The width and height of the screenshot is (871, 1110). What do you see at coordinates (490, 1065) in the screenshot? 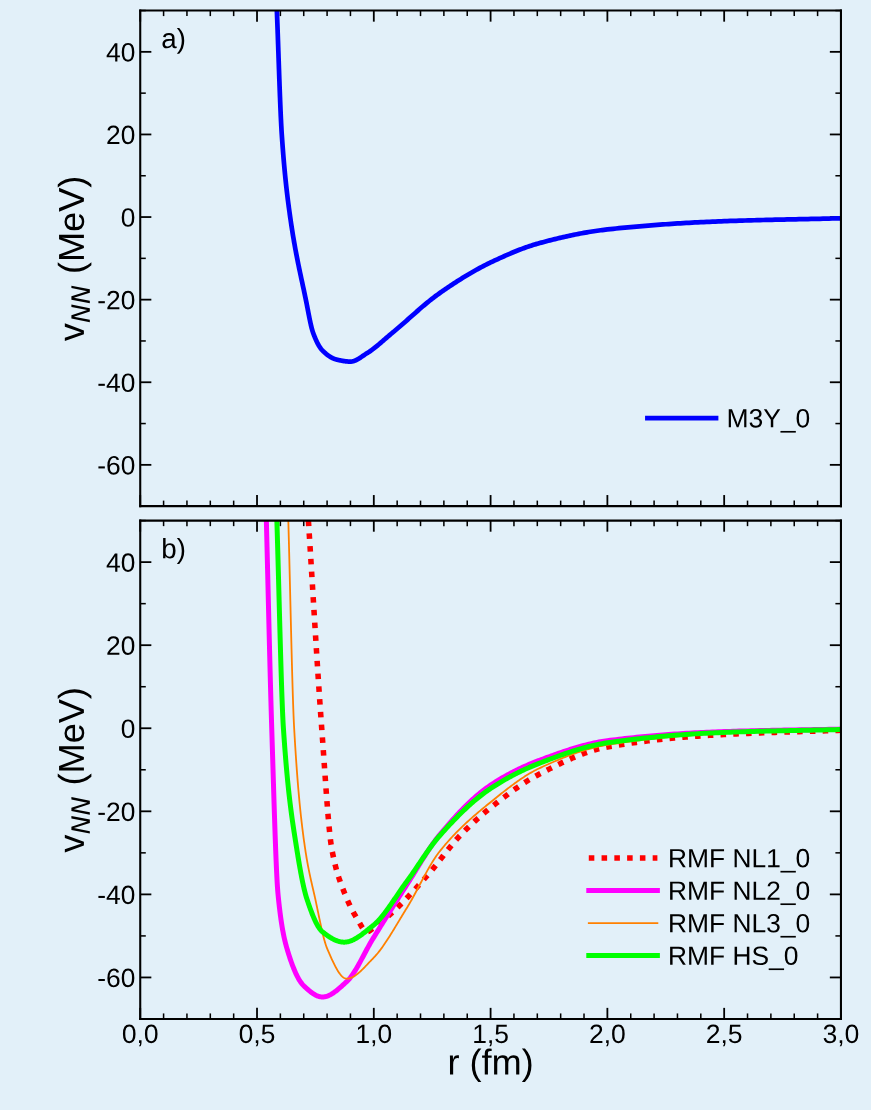
I see `x-axis-title: r (fm)` at bounding box center [490, 1065].